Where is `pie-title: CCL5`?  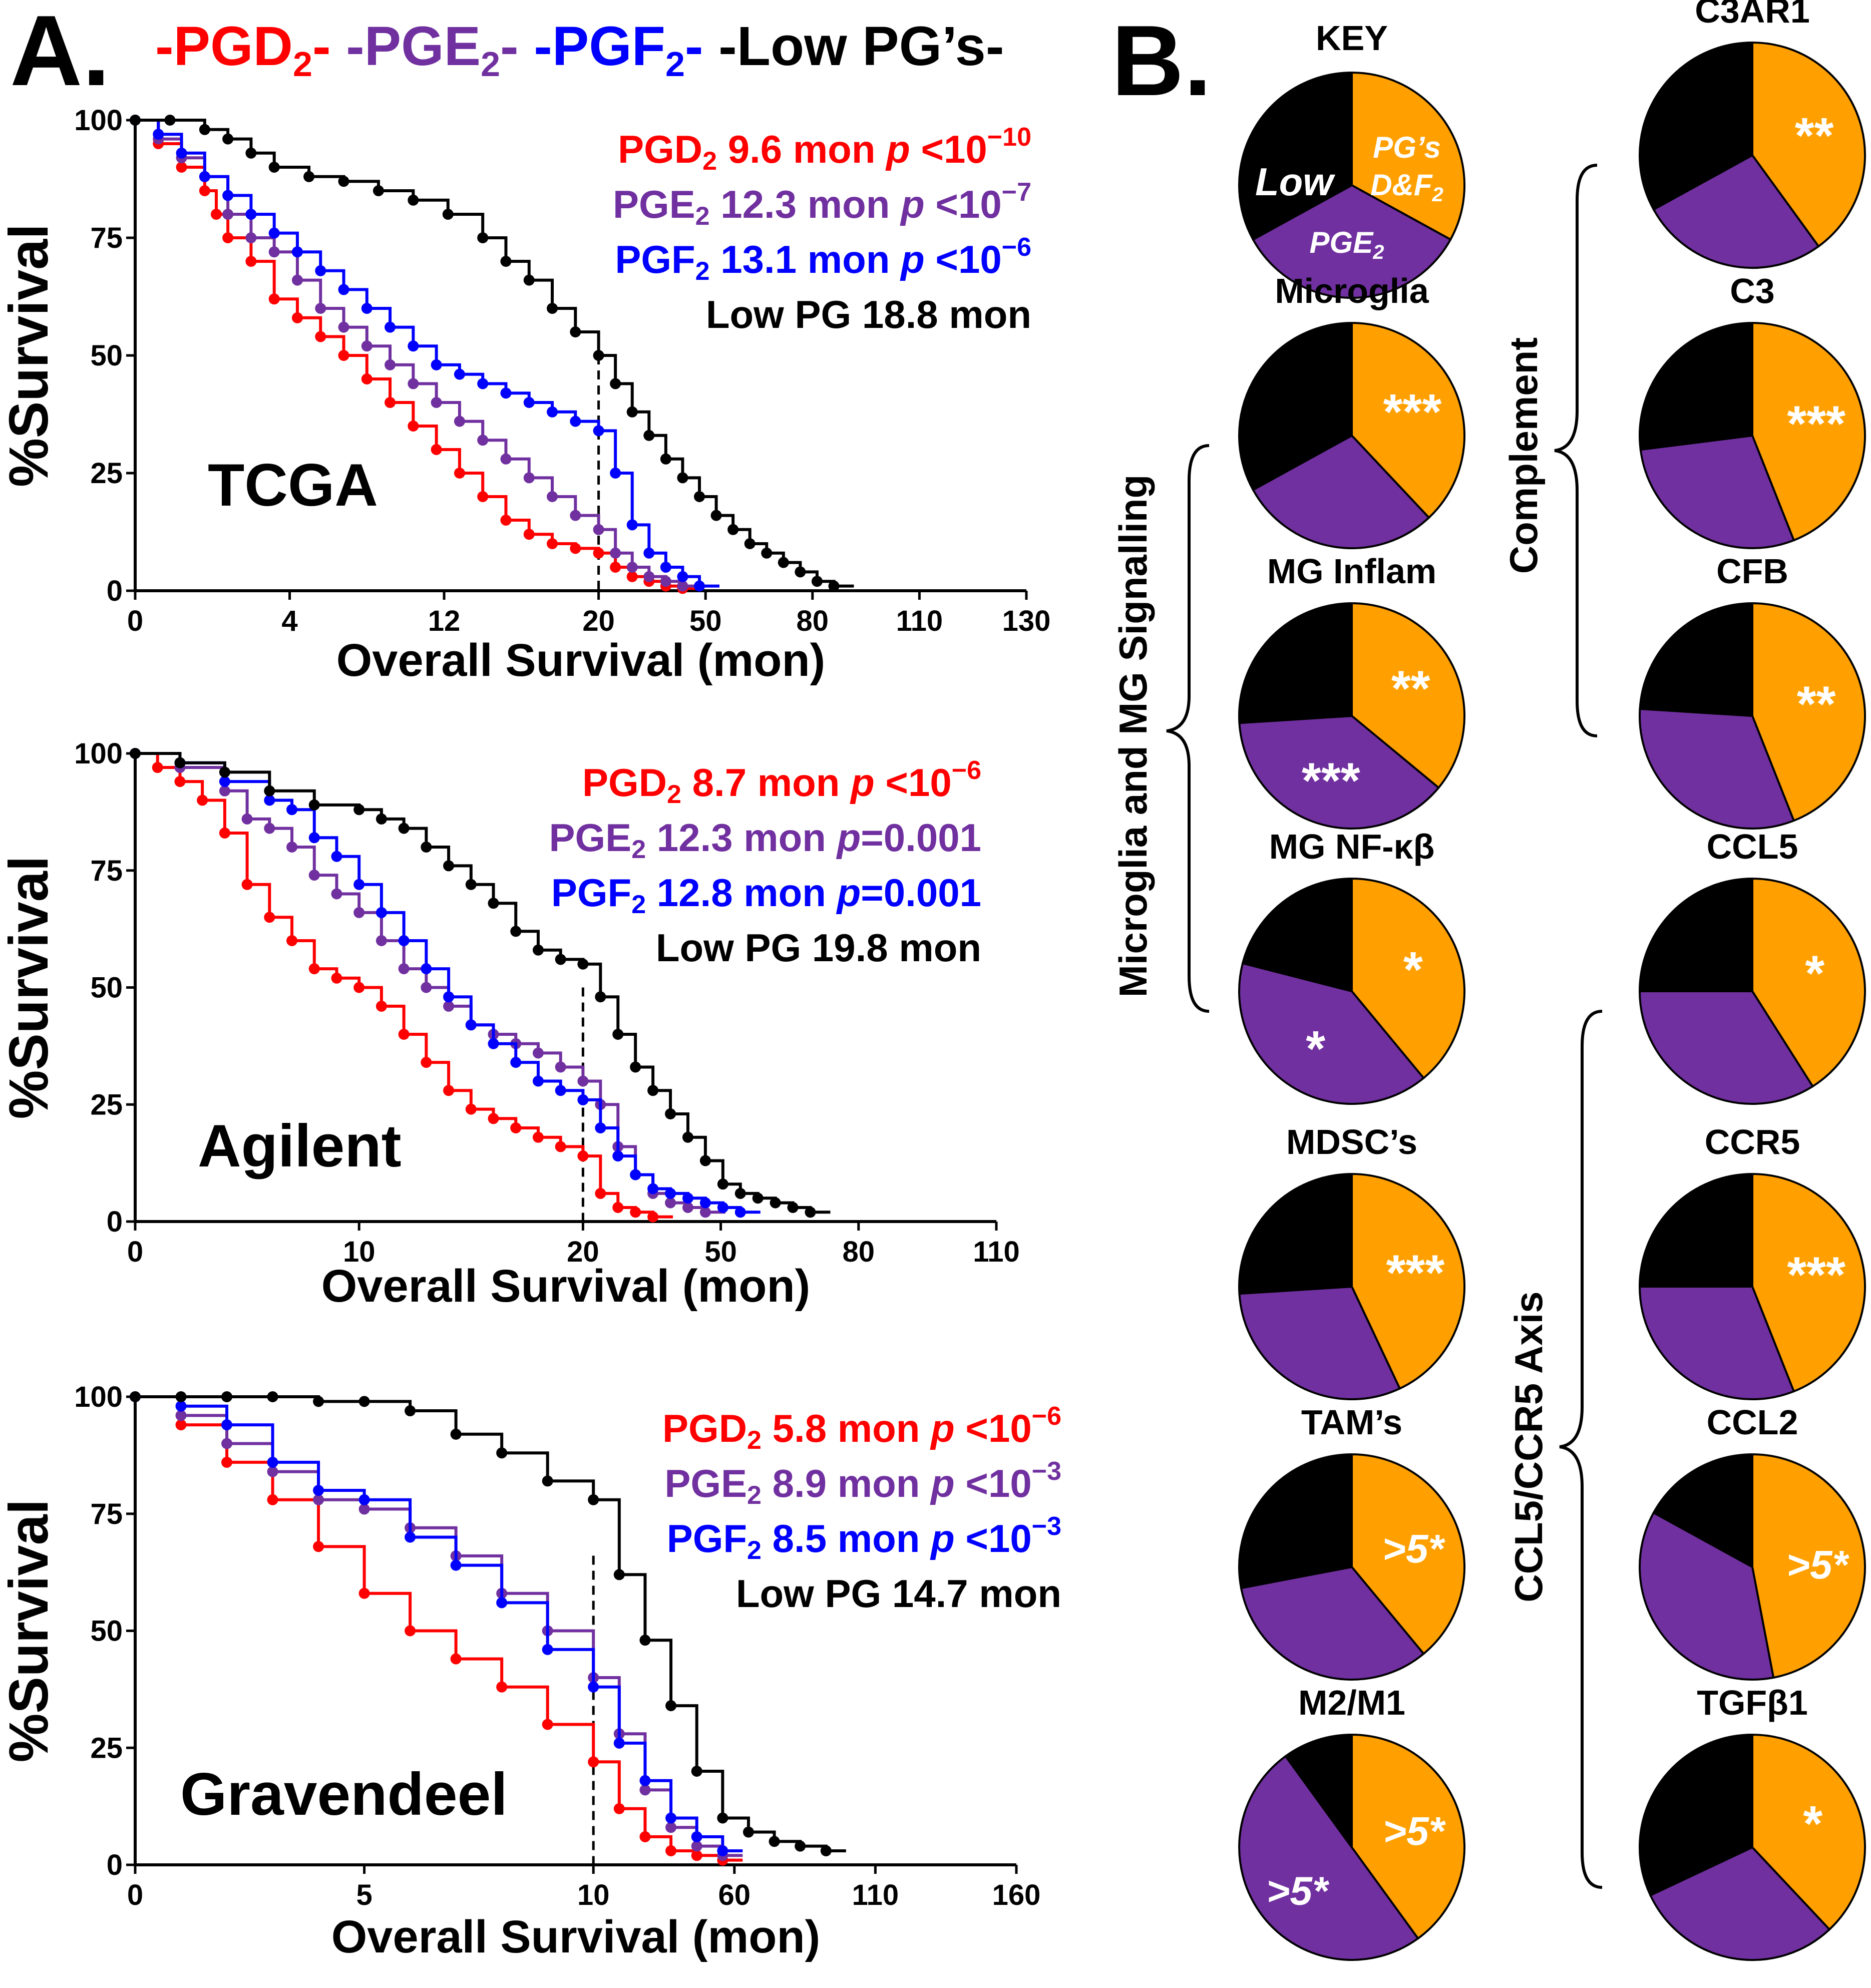
pie-title: CCL5 is located at coordinates (1752, 846).